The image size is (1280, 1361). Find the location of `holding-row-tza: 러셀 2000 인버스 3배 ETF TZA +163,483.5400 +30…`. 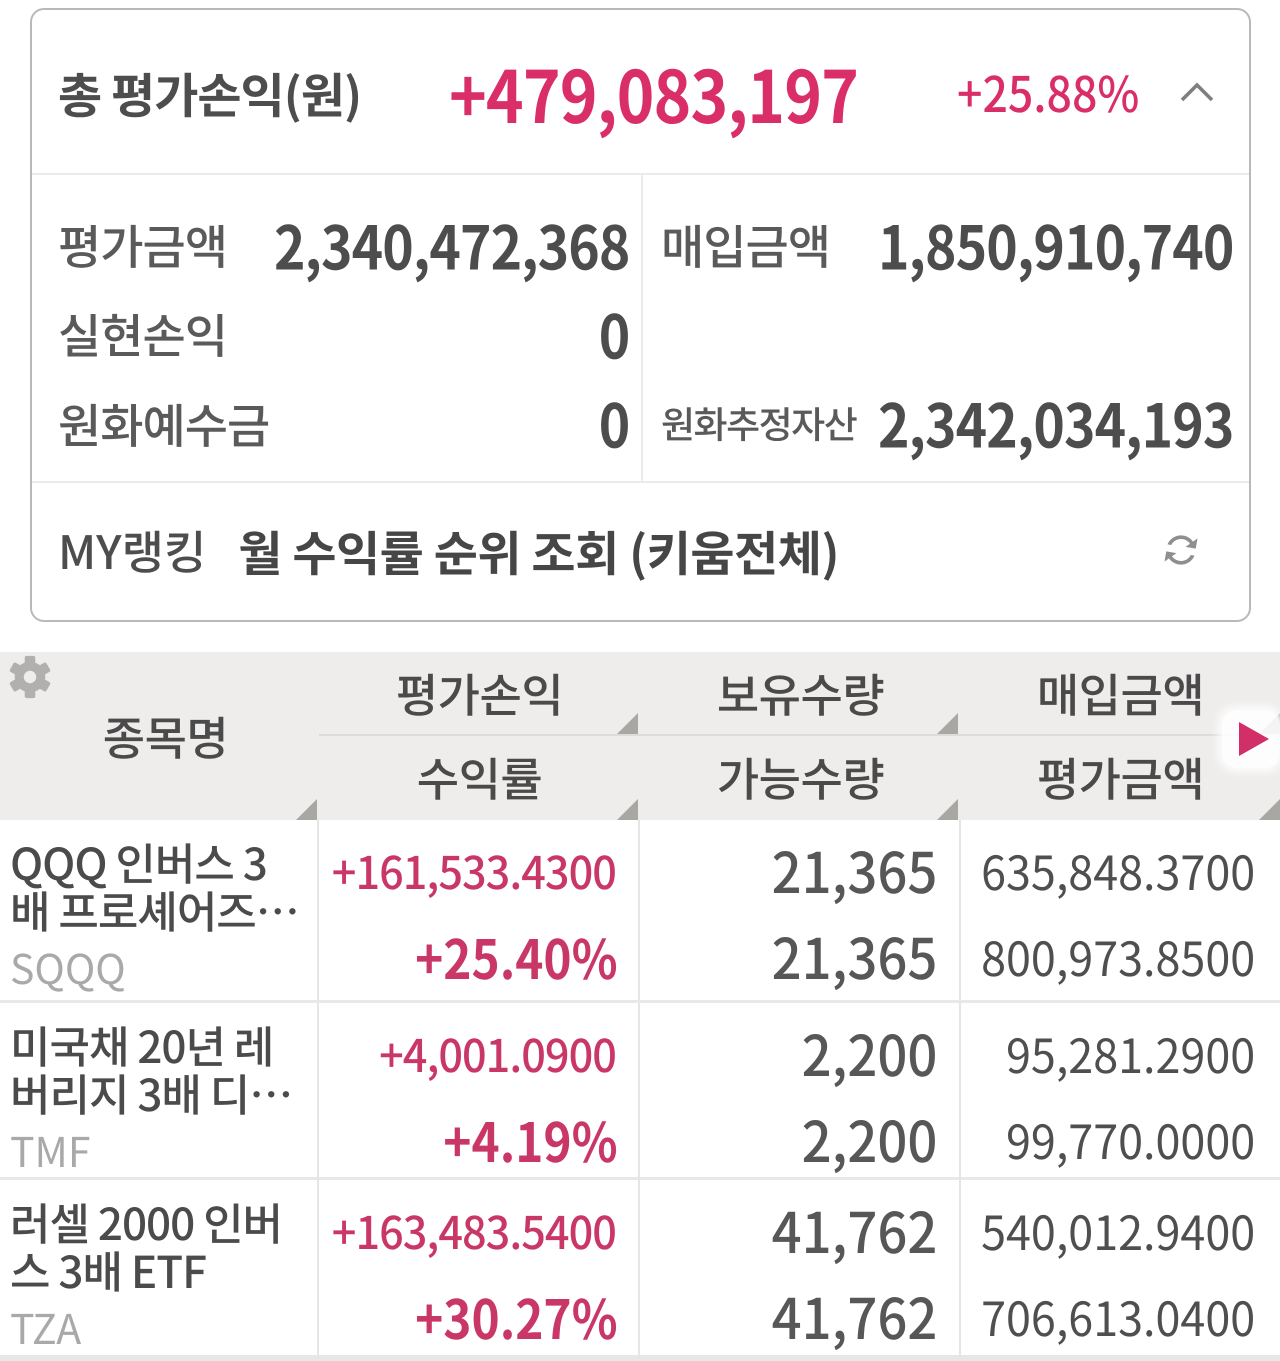

holding-row-tza: 러셀 2000 인버스 3배 ETF TZA +163,483.5400 +30… is located at coordinates (640, 1270).